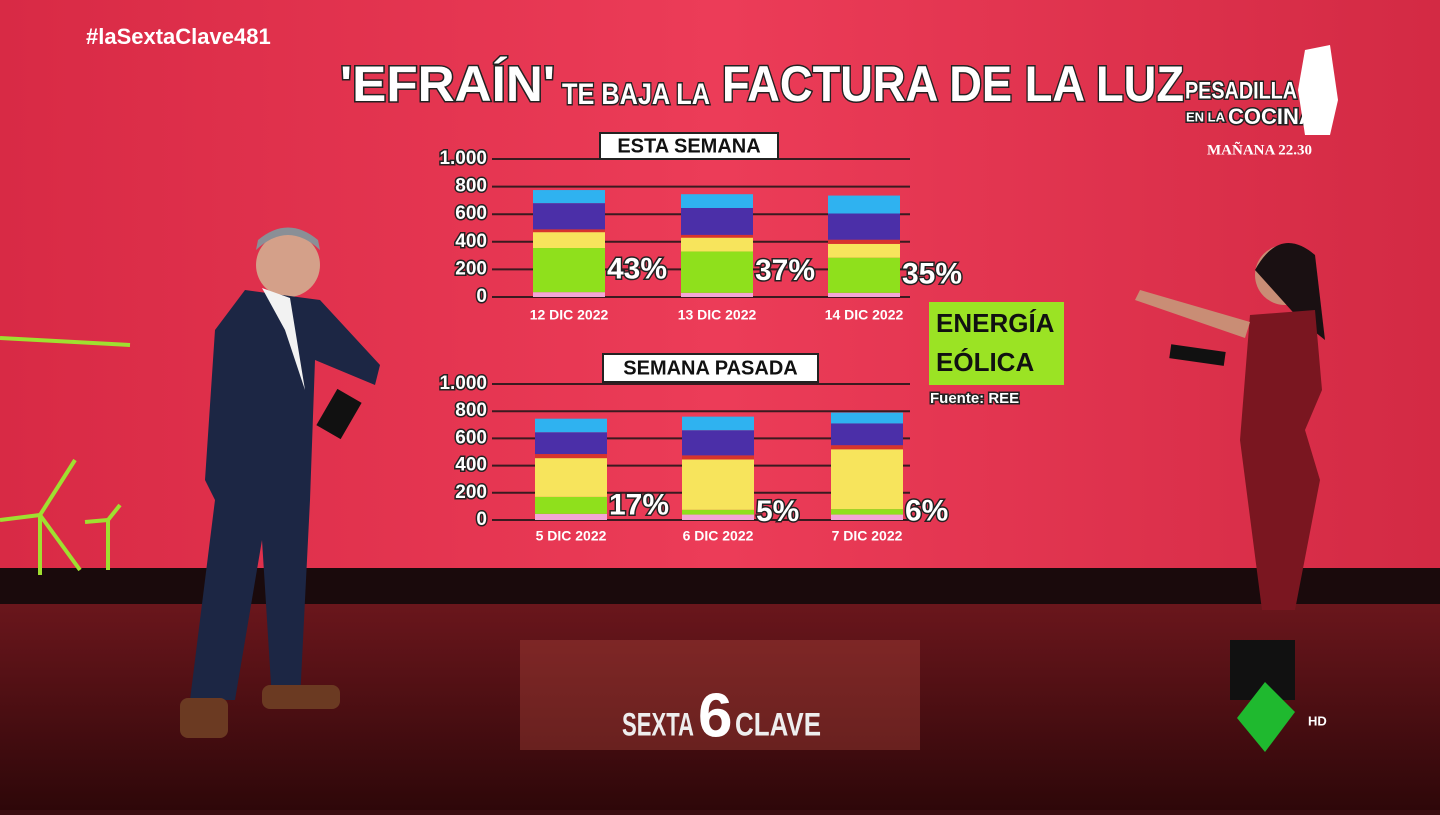 Image resolution: width=1440 pixels, height=815 pixels. I want to click on legend-line: EÓLICA, so click(985, 362).